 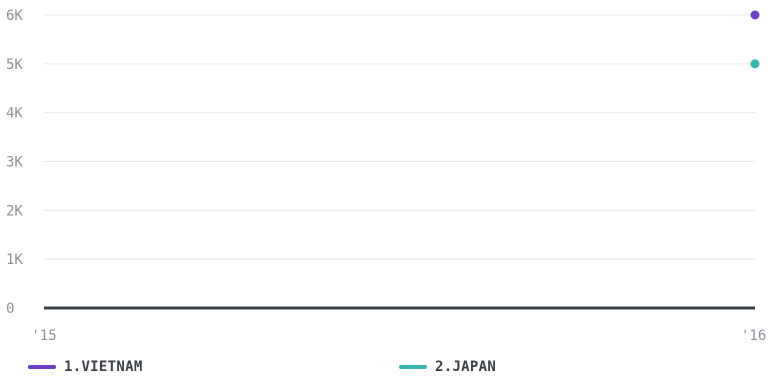 I want to click on legend-swatch-vietnam, so click(x=42, y=367).